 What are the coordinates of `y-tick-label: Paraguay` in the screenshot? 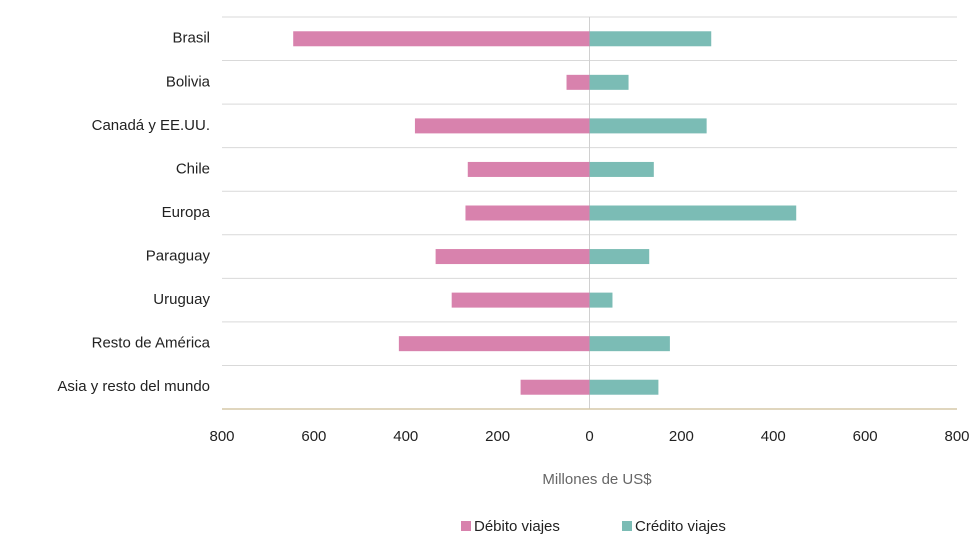 It's located at (178, 256).